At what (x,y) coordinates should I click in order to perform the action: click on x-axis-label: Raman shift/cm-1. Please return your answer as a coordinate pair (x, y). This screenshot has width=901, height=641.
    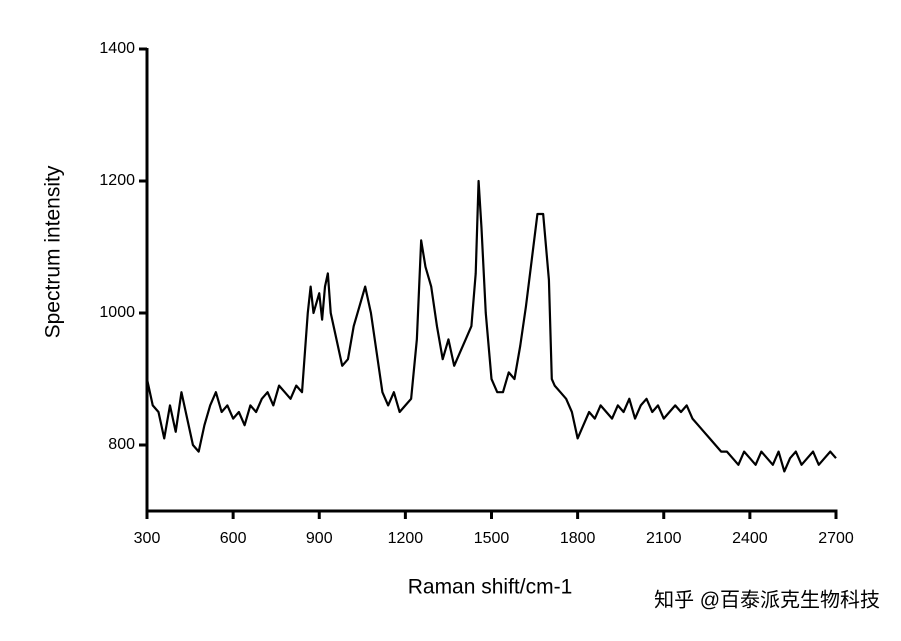
    Looking at the image, I should click on (490, 587).